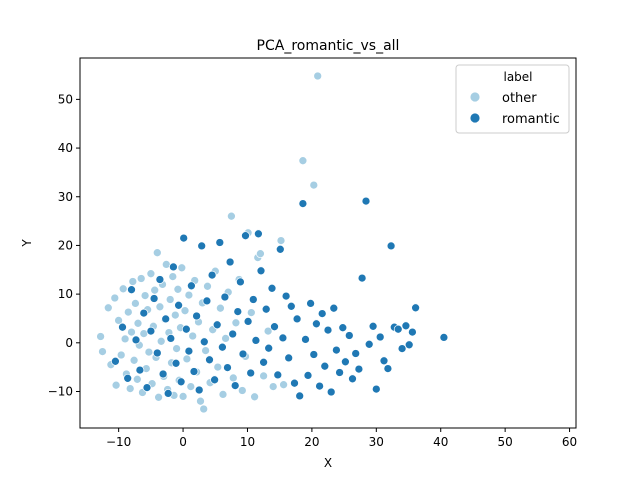 Image resolution: width=640 pixels, height=480 pixels. I want to click on x-axis: −10 0 10 20 30 40 50 60, so click(341, 438).